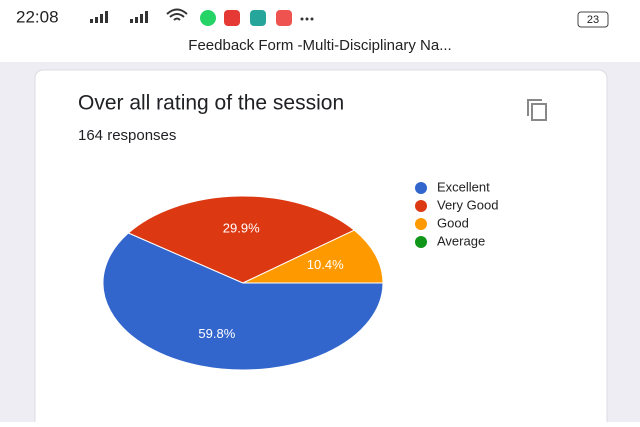  I want to click on legend-label: Good, so click(453, 222).